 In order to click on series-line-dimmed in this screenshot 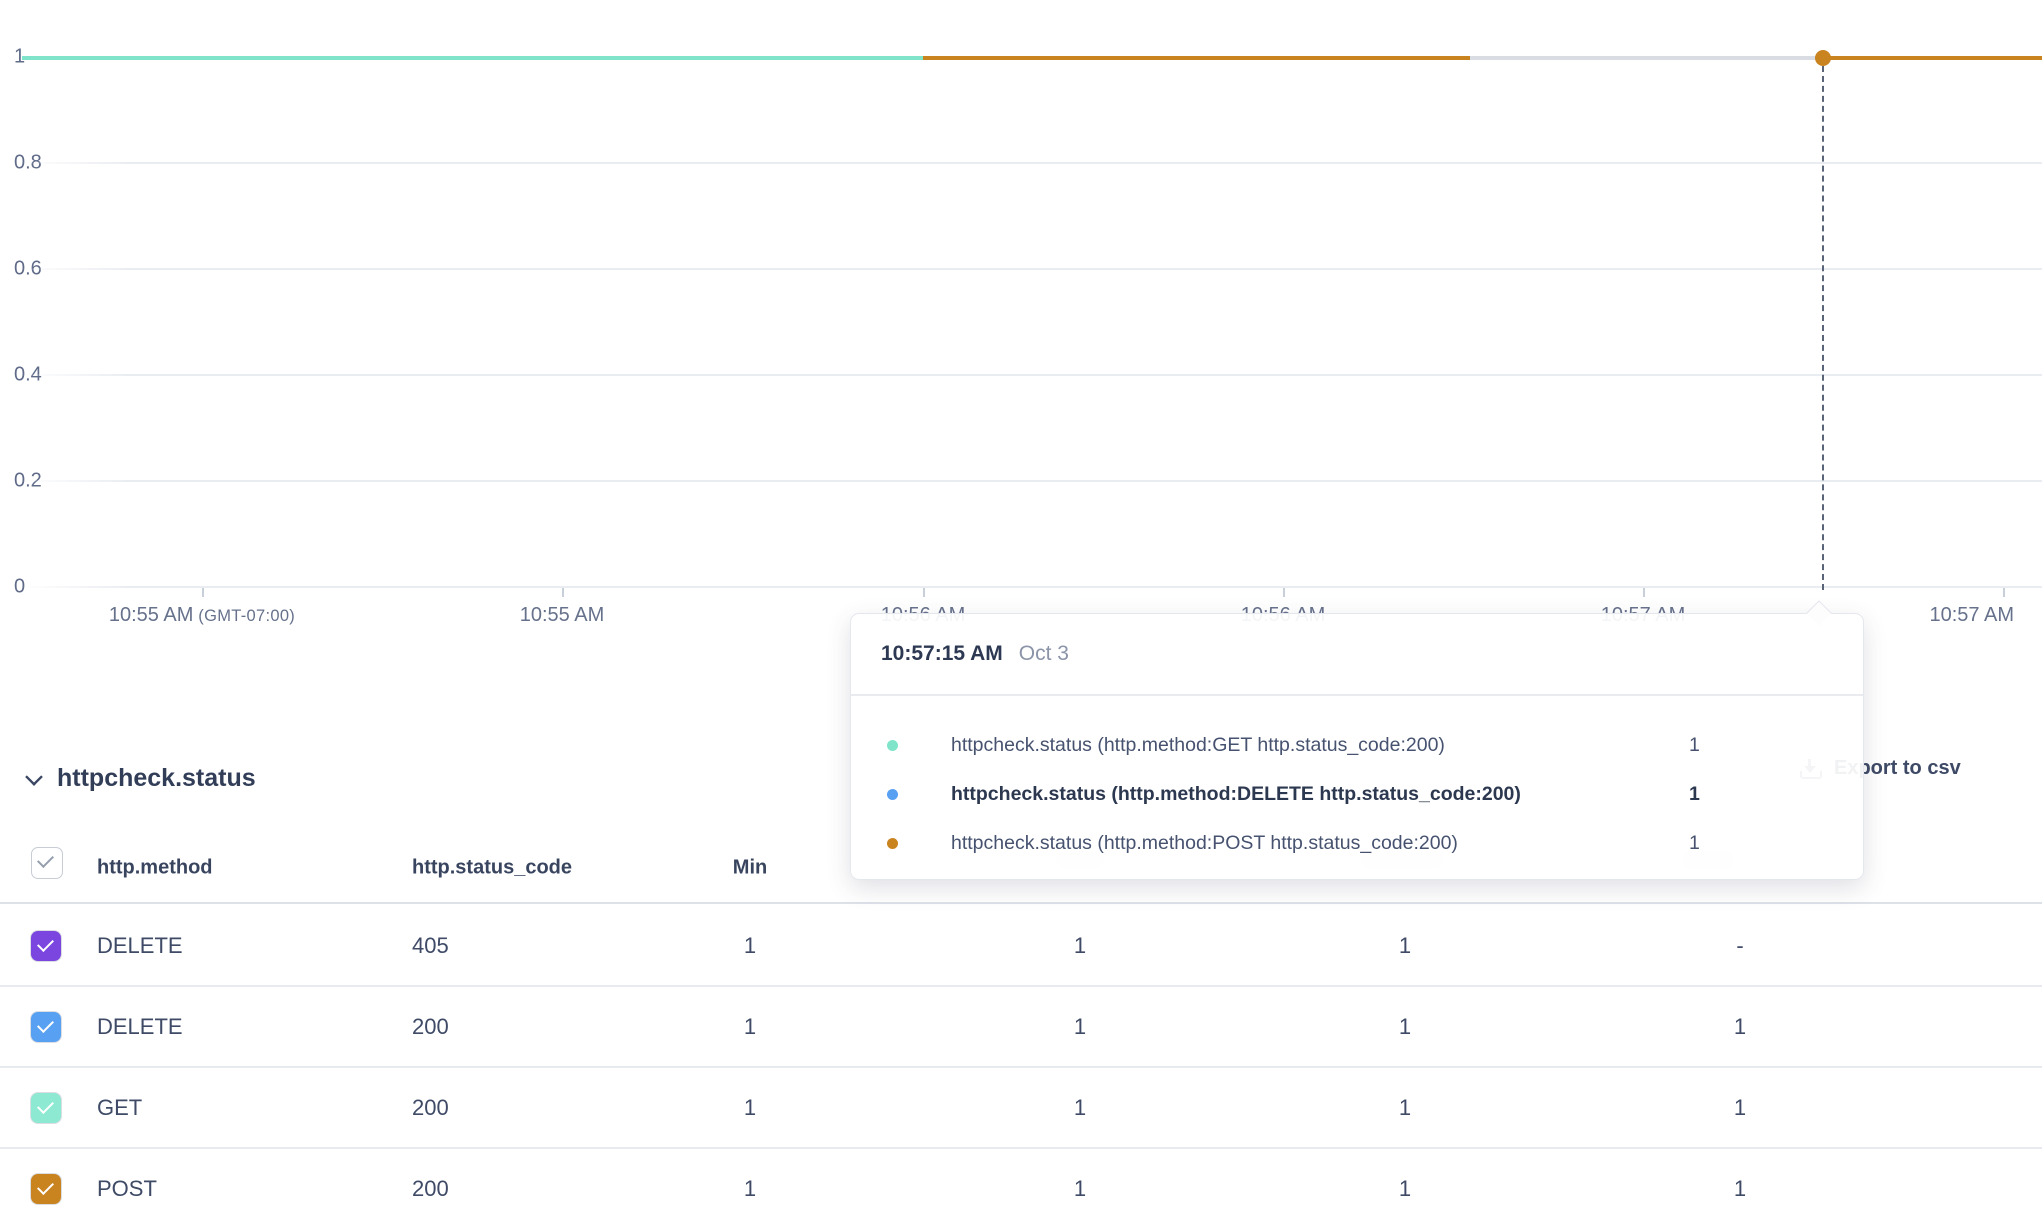, I will do `click(1646, 58)`.